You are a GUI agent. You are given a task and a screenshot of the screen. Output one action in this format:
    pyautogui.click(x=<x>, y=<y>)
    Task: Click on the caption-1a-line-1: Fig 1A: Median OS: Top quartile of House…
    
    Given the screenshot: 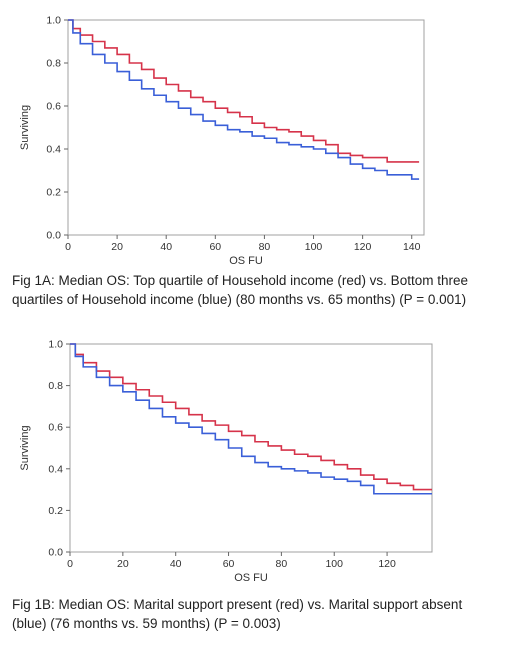 What is the action you would take?
    pyautogui.click(x=240, y=280)
    